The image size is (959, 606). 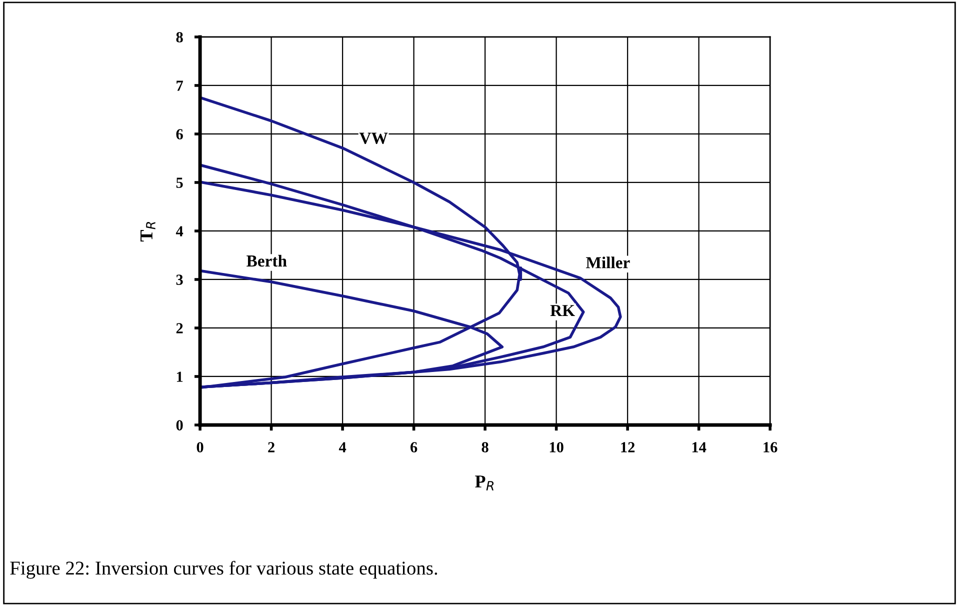 What do you see at coordinates (628, 447) in the screenshot?
I see `x-tick-label: 12` at bounding box center [628, 447].